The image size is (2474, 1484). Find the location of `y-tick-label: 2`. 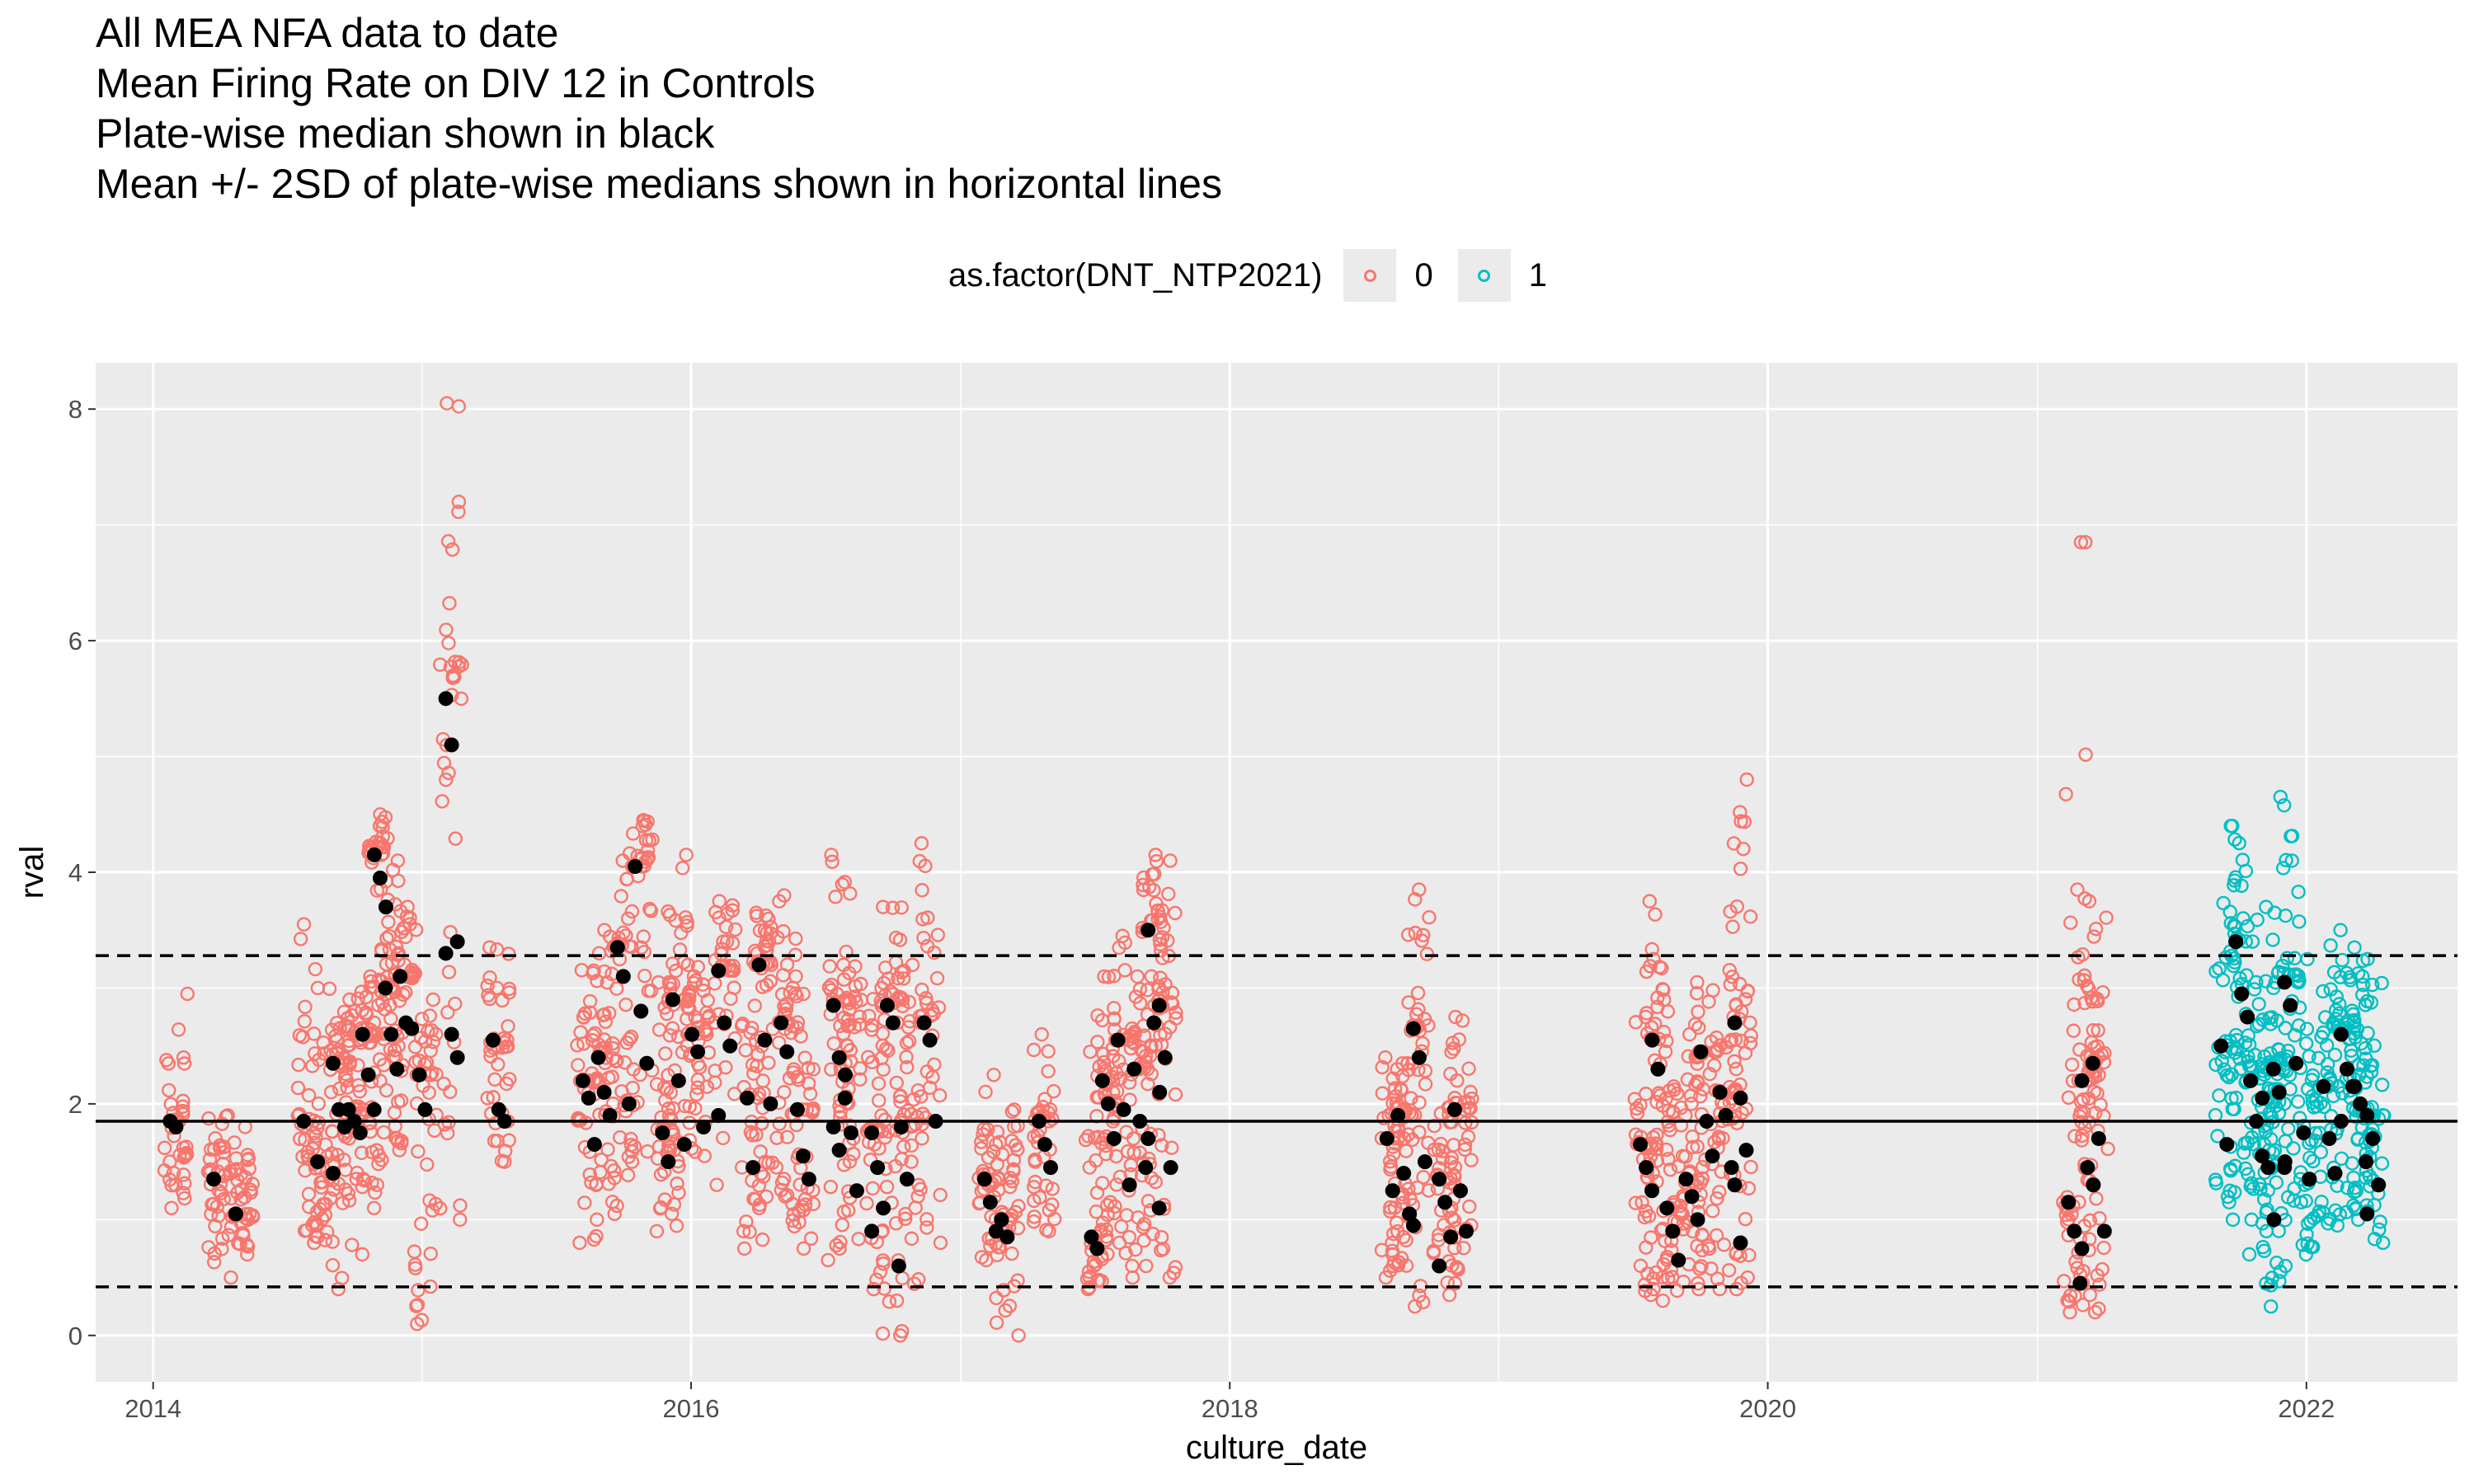

y-tick-label: 2 is located at coordinates (75, 1104).